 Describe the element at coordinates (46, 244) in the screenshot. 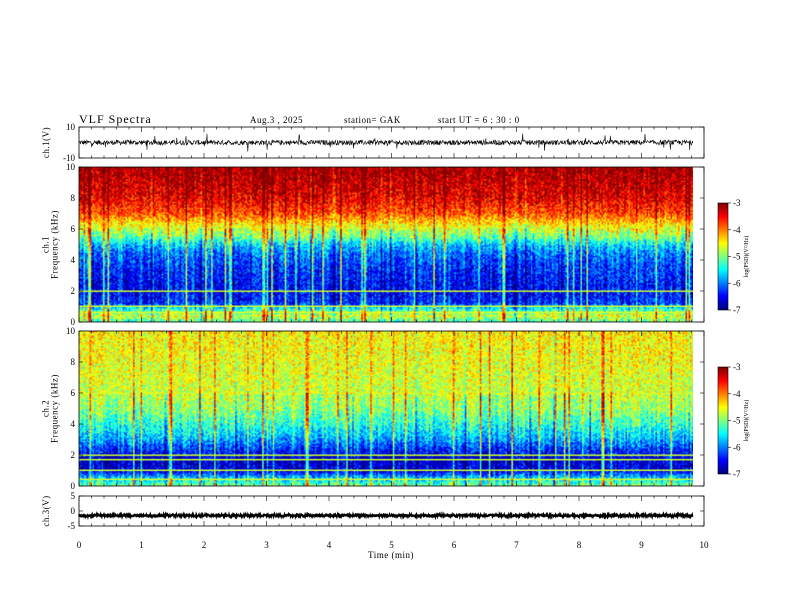

I see `ch1-spectrogram-ylabel: ch.1` at that location.